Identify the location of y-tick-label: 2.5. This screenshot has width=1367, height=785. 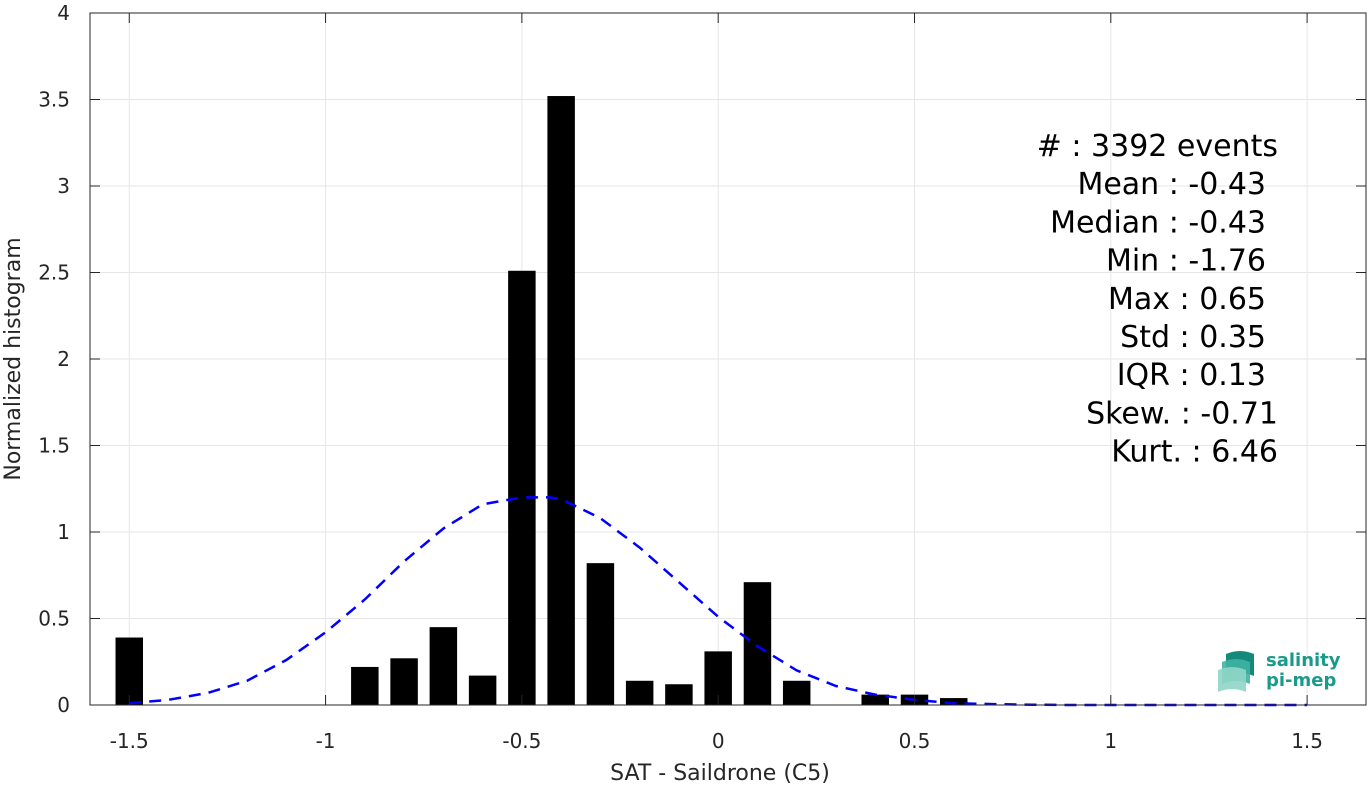
(54, 273).